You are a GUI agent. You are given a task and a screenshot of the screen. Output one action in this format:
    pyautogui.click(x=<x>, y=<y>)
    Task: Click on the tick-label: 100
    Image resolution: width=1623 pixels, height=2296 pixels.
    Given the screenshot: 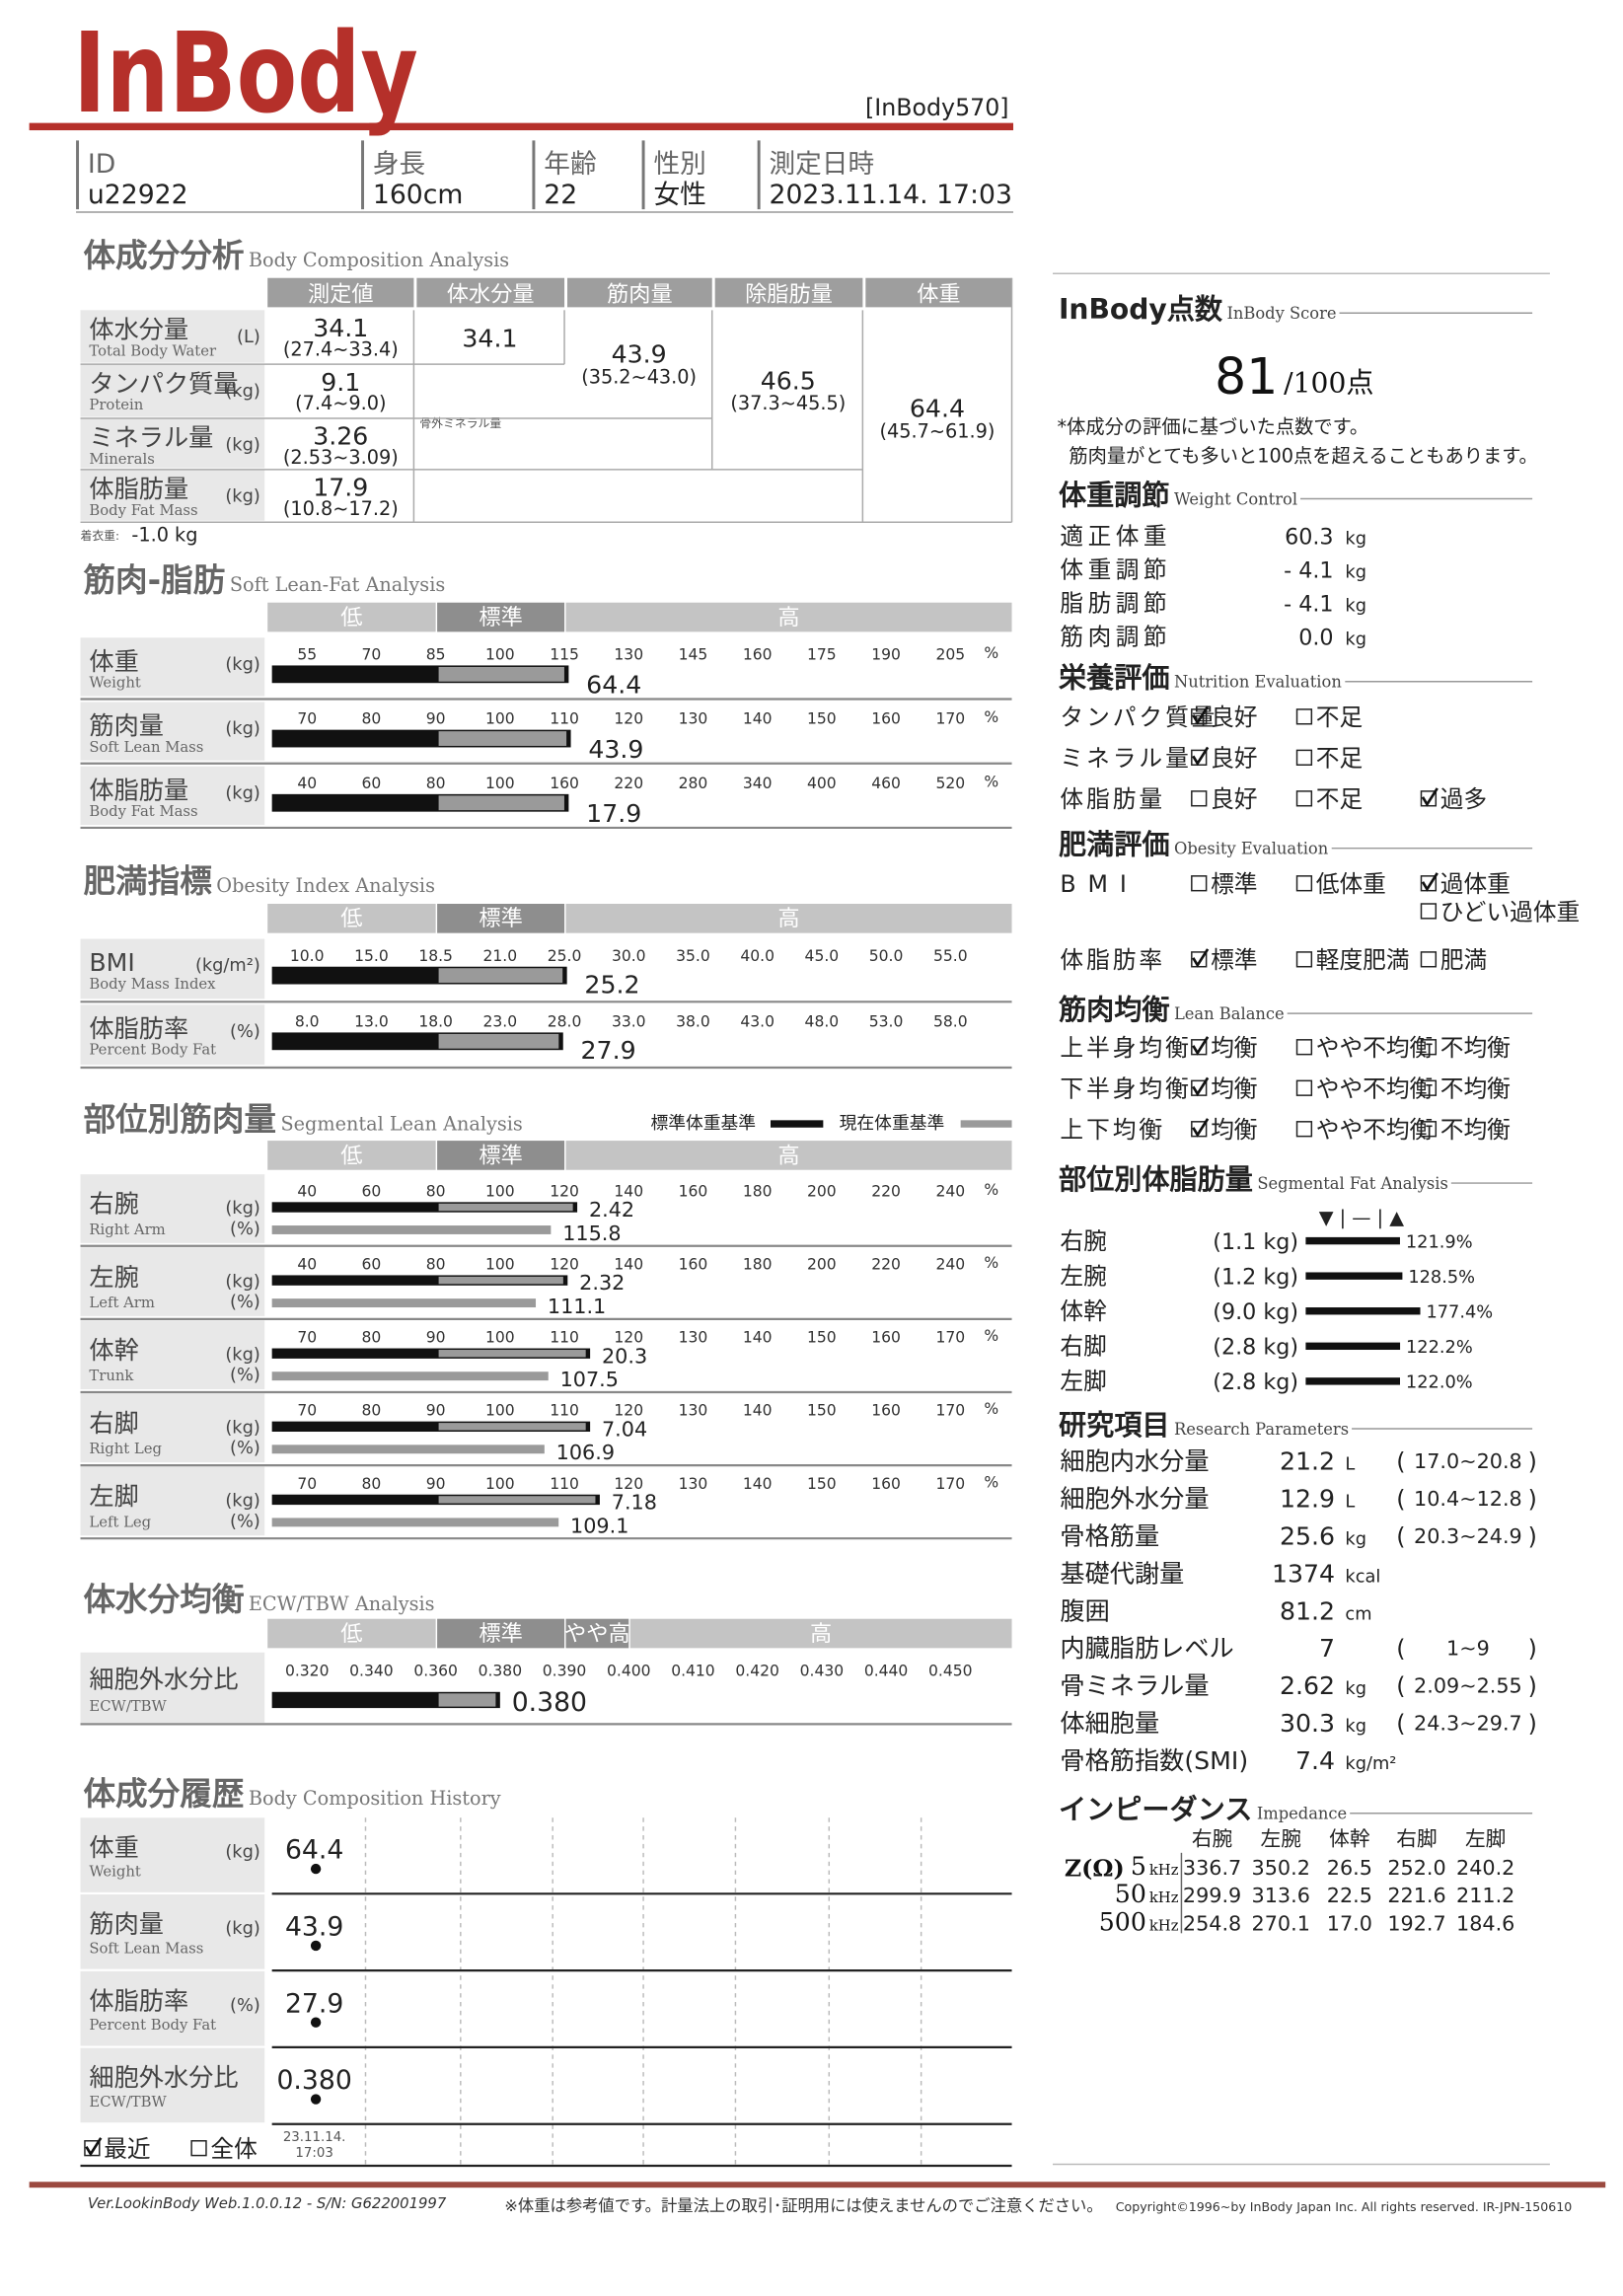 What is the action you would take?
    pyautogui.click(x=500, y=655)
    